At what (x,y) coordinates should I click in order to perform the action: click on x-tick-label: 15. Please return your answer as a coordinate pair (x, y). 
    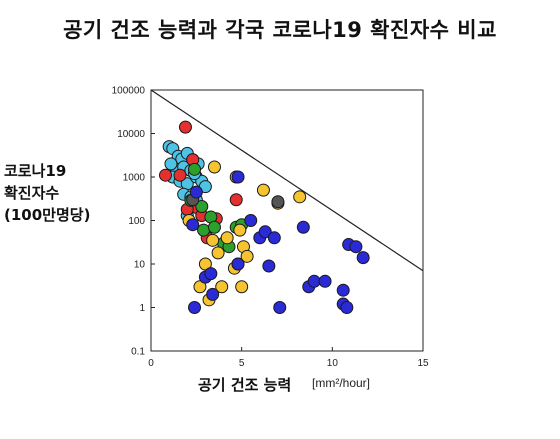
    Looking at the image, I should click on (423, 363).